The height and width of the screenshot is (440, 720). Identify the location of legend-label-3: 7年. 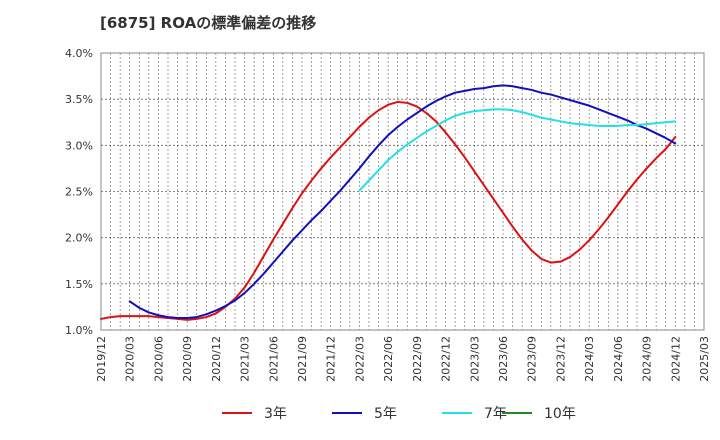
(495, 414).